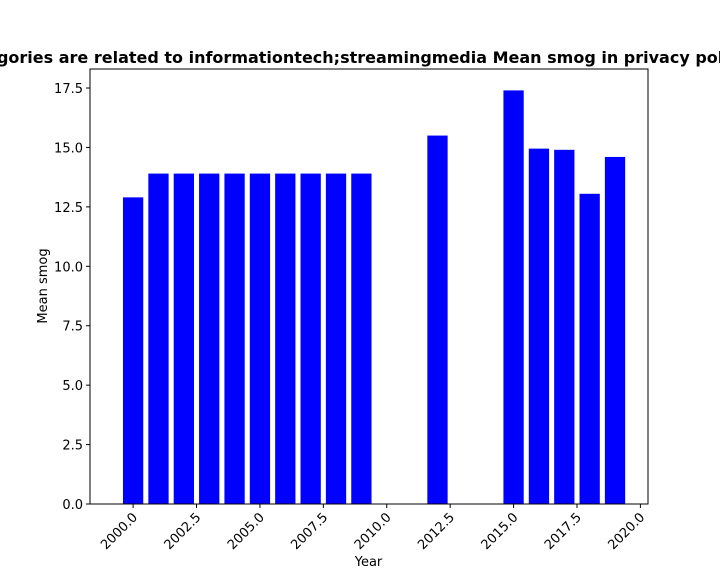 This screenshot has width=720, height=576. What do you see at coordinates (72, 327) in the screenshot?
I see `y-tick-label: 7.5` at bounding box center [72, 327].